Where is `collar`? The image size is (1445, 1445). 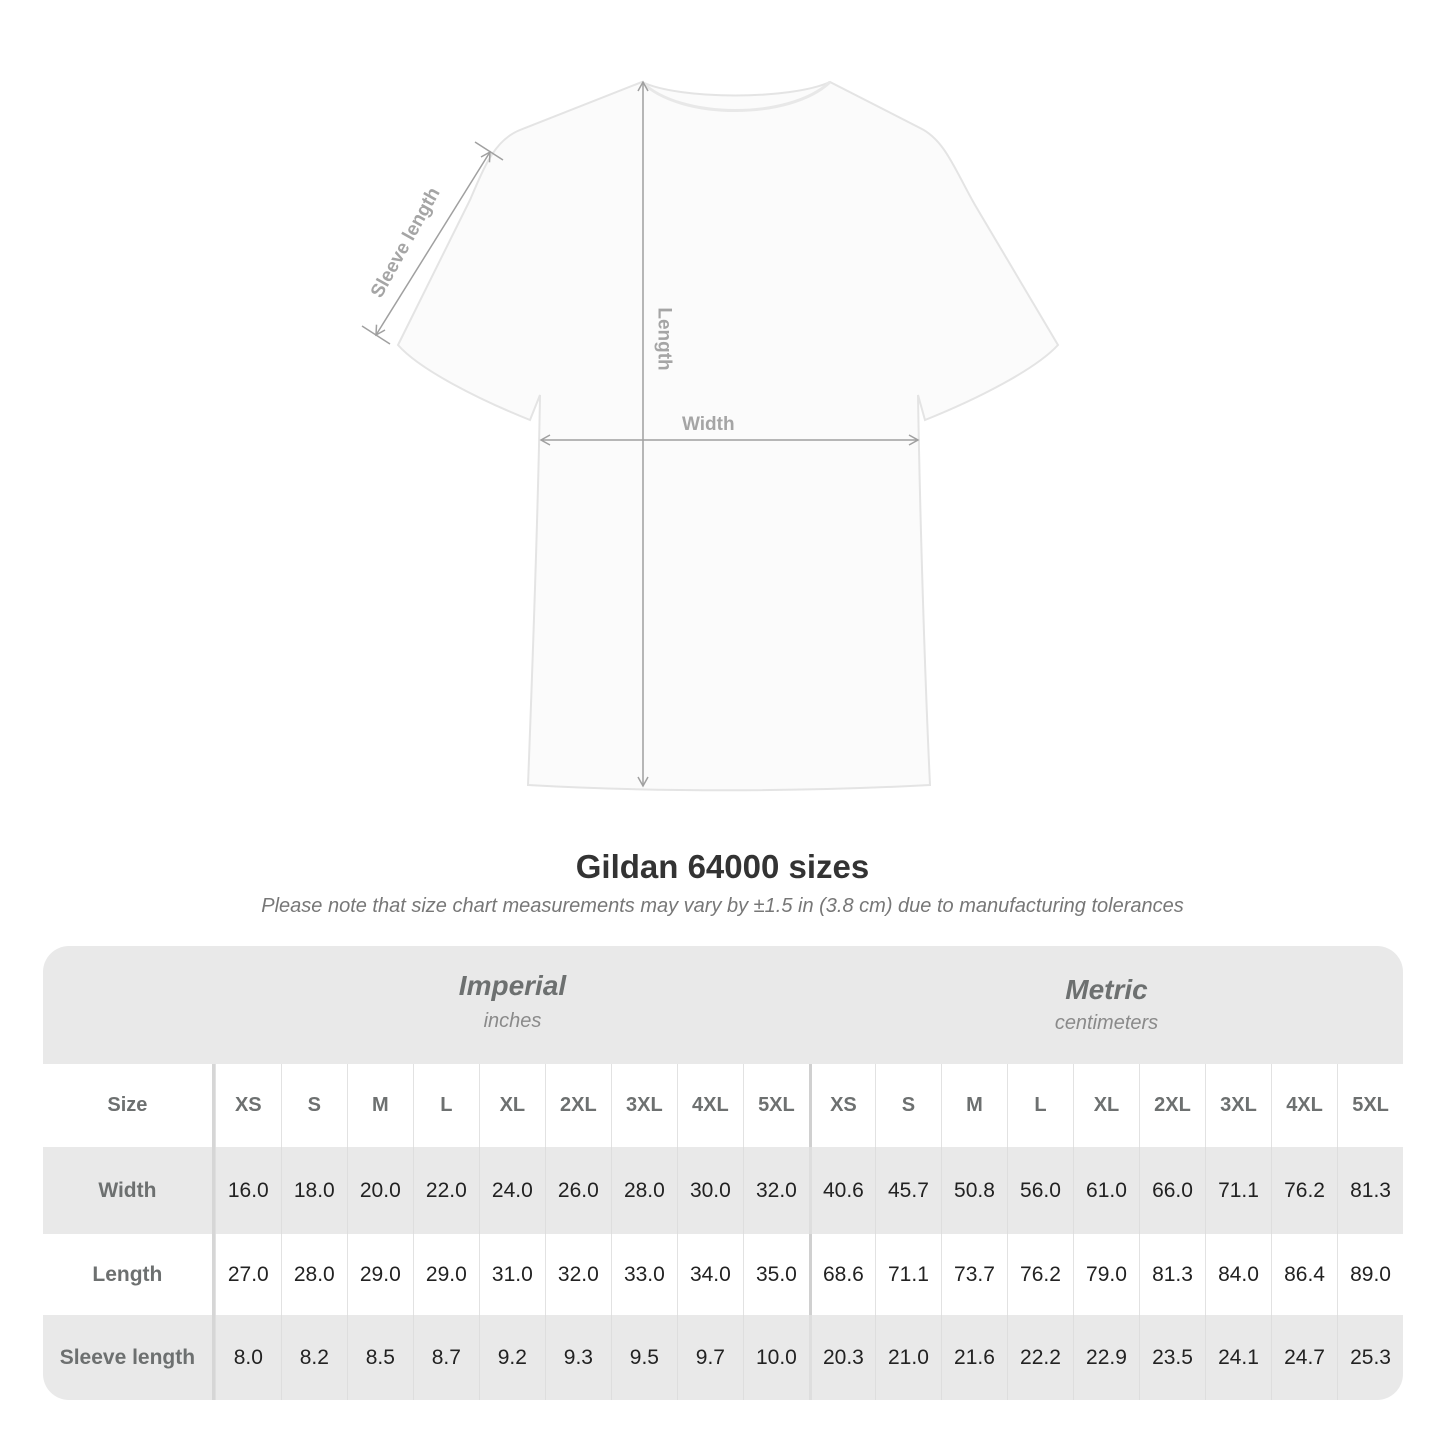
collar is located at coordinates (736, 96).